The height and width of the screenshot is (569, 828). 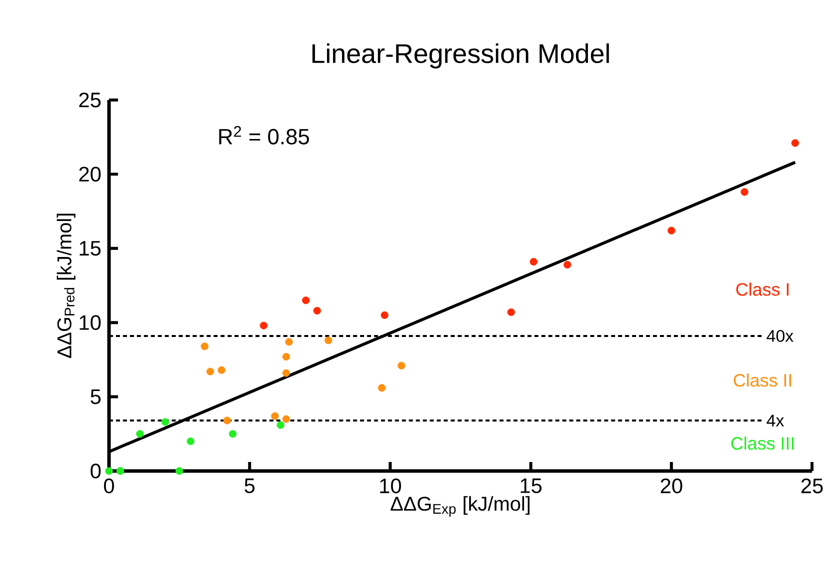 What do you see at coordinates (762, 289) in the screenshot?
I see `text: Class I` at bounding box center [762, 289].